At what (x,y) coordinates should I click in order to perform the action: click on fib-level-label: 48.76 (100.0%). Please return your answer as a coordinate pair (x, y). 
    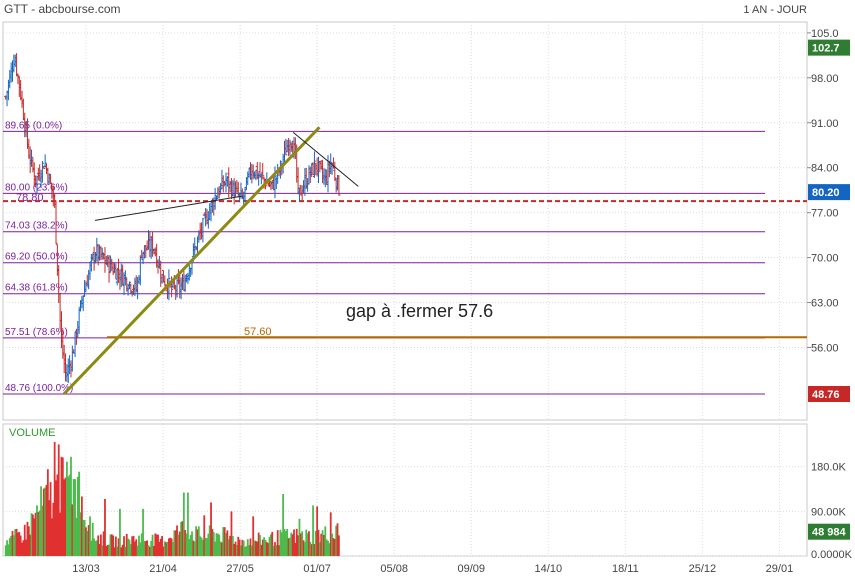
    Looking at the image, I should click on (39, 388).